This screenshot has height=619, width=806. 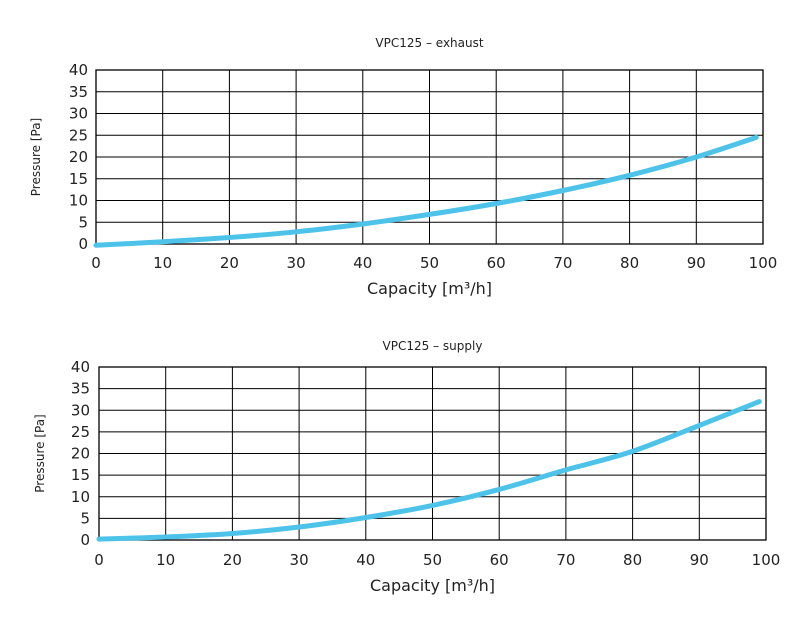 What do you see at coordinates (429, 43) in the screenshot?
I see `chart-title: VPC125 – exhaust` at bounding box center [429, 43].